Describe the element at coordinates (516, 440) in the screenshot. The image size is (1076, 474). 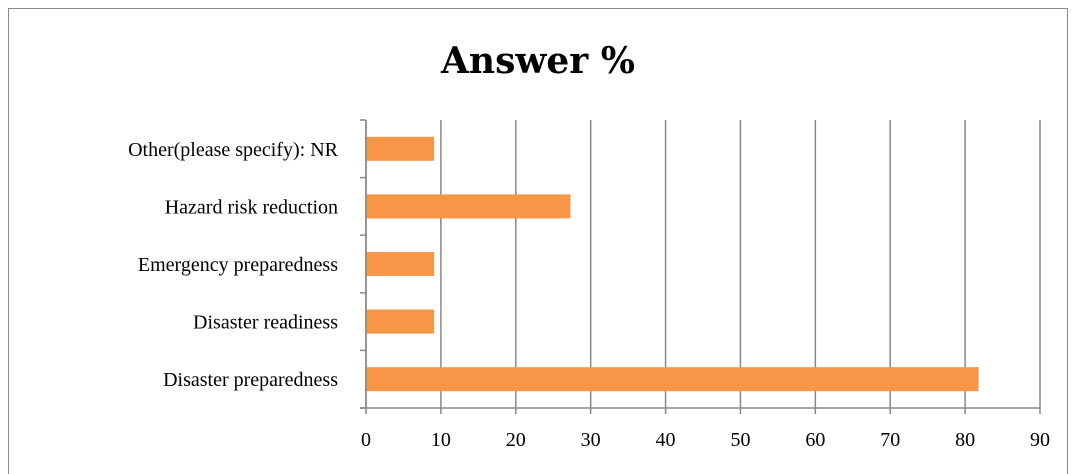
I see `x-tick-label: 20` at that location.